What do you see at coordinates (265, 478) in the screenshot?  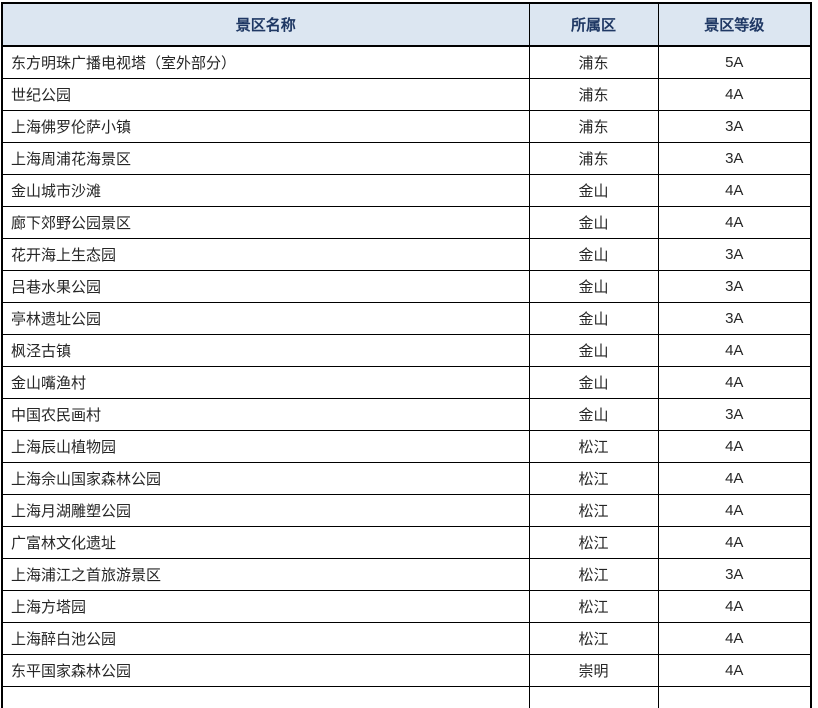 I see `scenic-name-cell: 上海佘山国家森林公园` at bounding box center [265, 478].